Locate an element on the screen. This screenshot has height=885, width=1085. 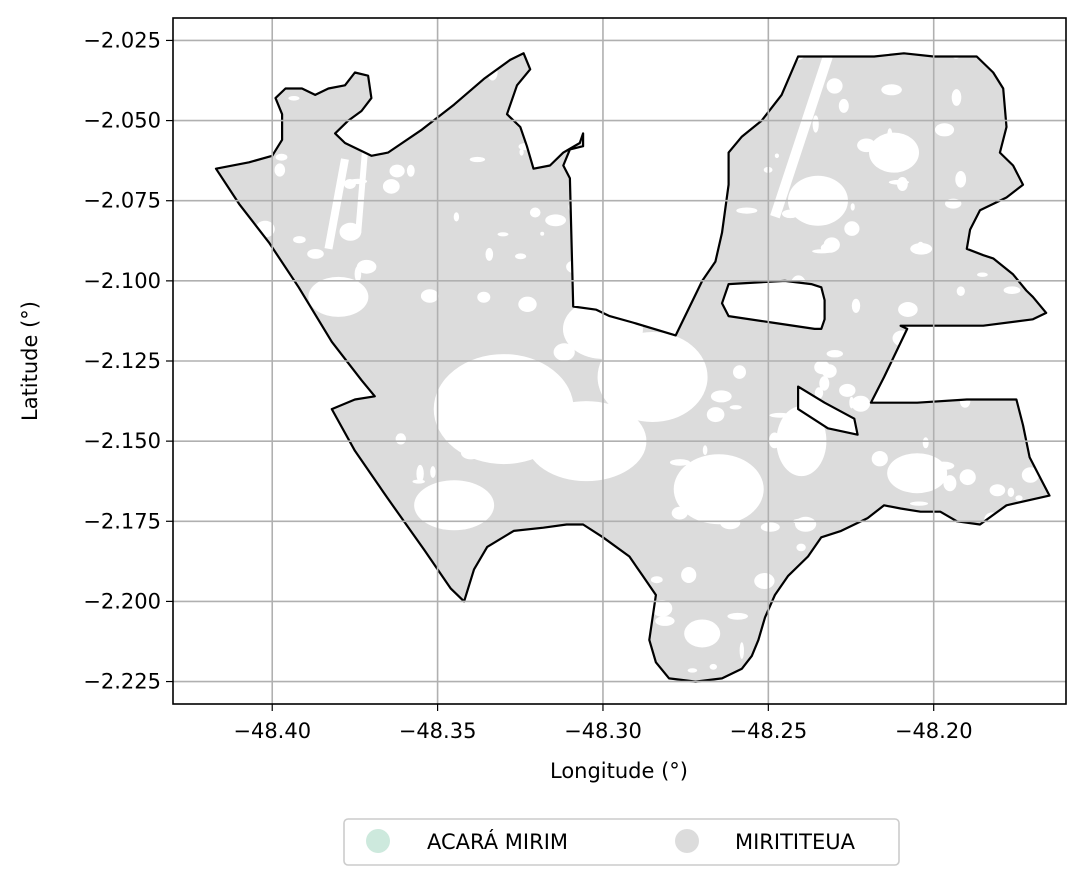
legend-marker-mirititeua is located at coordinates (687, 841).